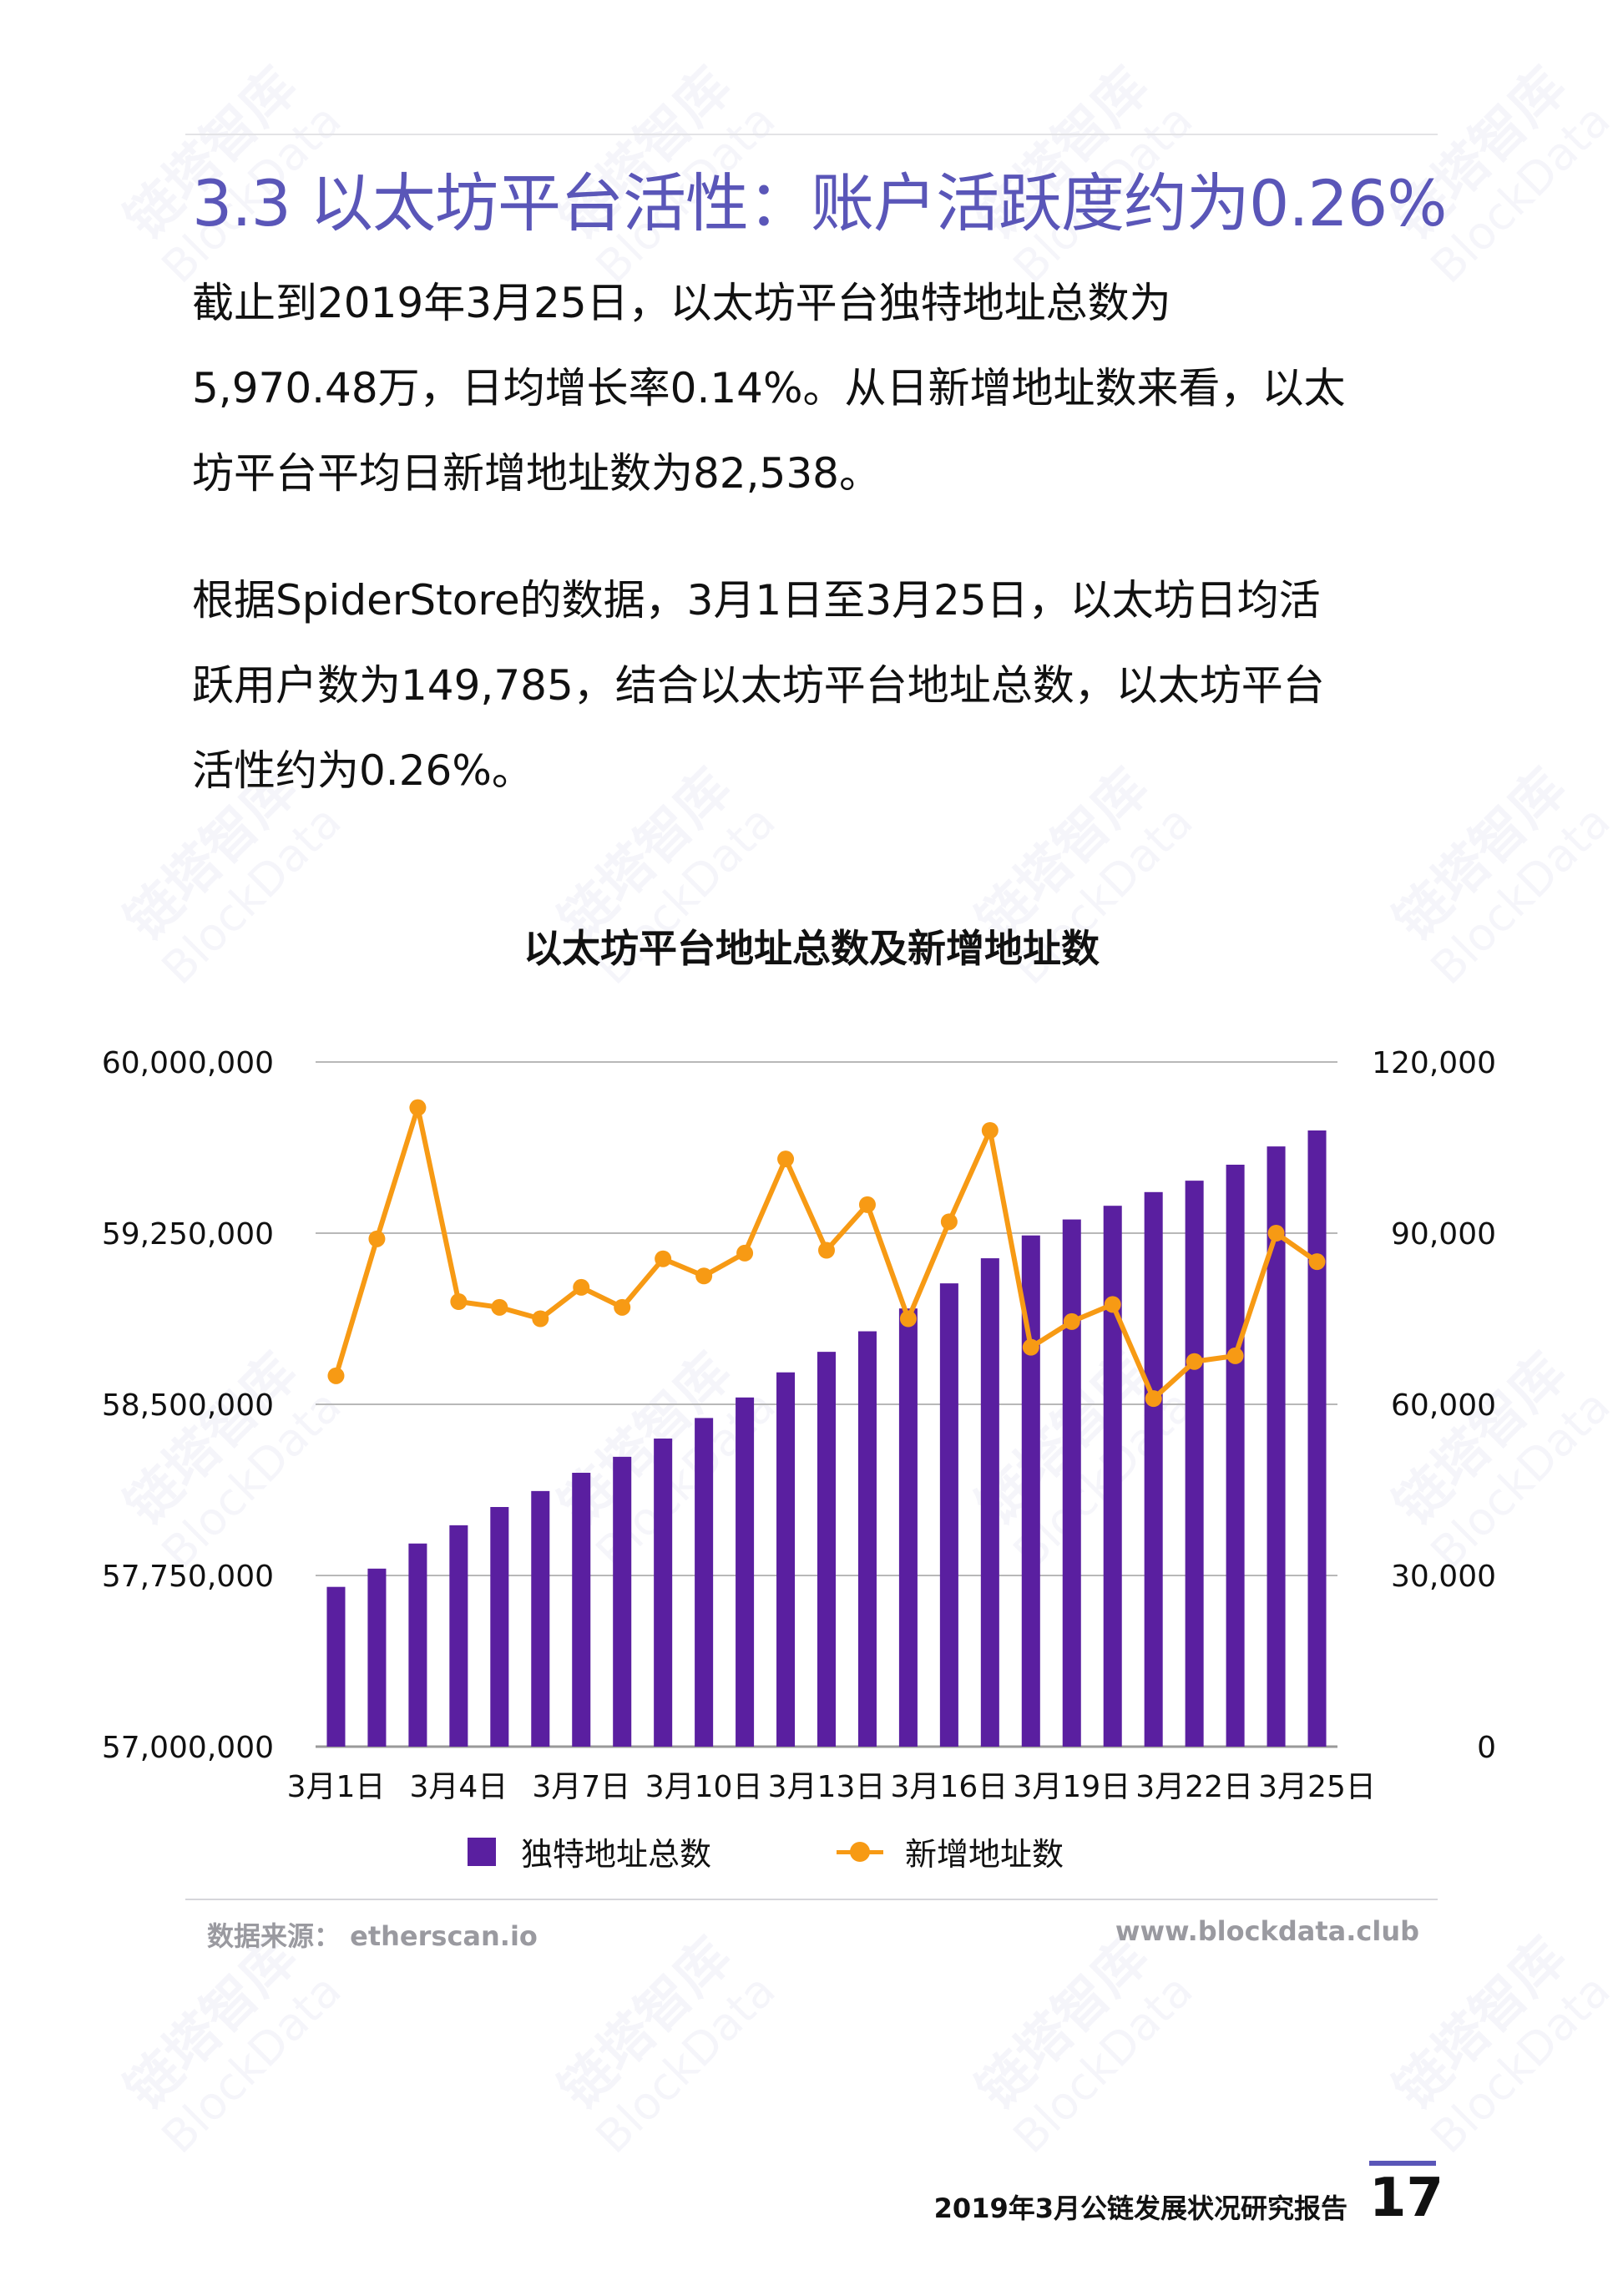 The height and width of the screenshot is (2296, 1623). I want to click on y-right-tick-label: 120,000, so click(1434, 1063).